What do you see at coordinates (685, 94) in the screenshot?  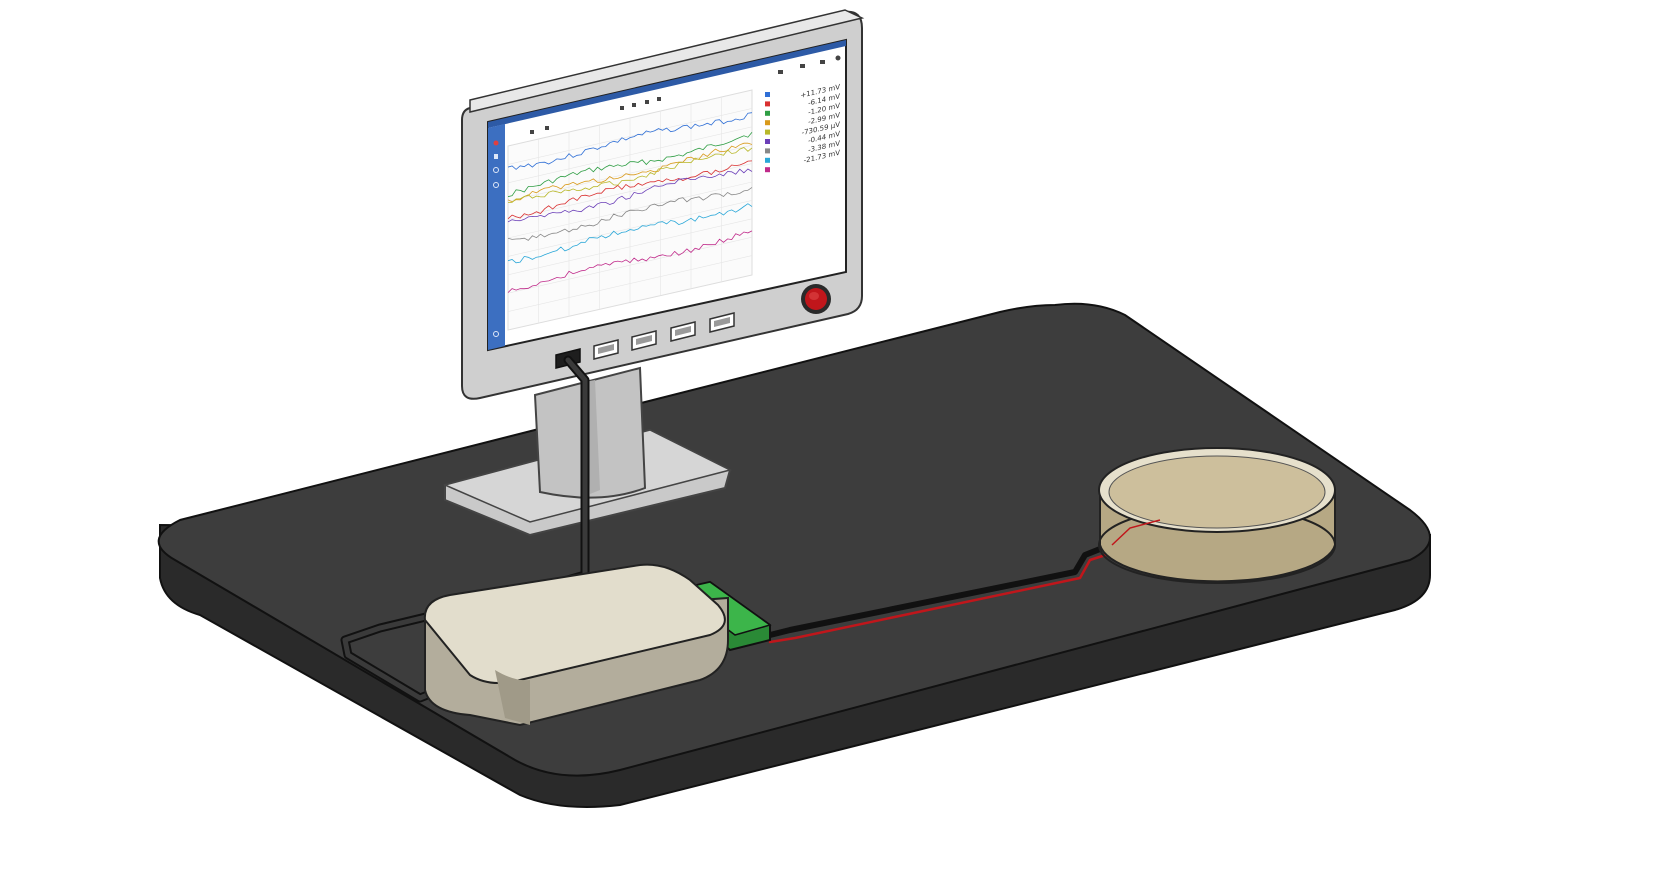 I see `app-toolbar` at bounding box center [685, 94].